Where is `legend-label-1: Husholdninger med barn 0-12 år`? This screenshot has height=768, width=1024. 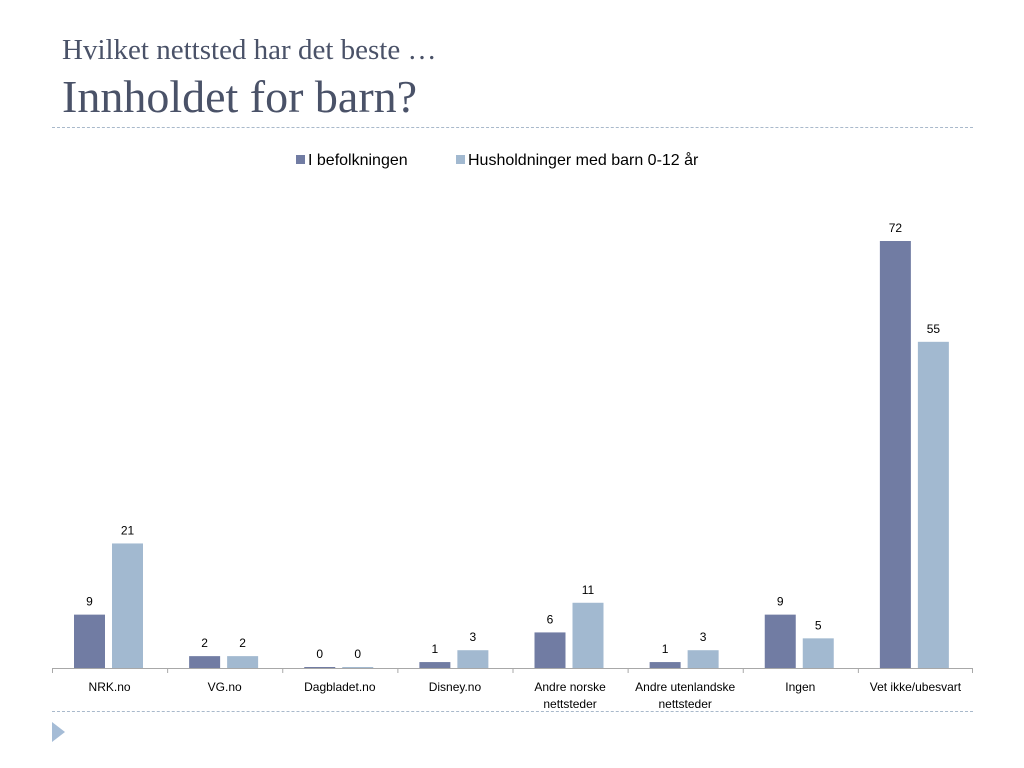 legend-label-1: Husholdninger med barn 0-12 år is located at coordinates (583, 160).